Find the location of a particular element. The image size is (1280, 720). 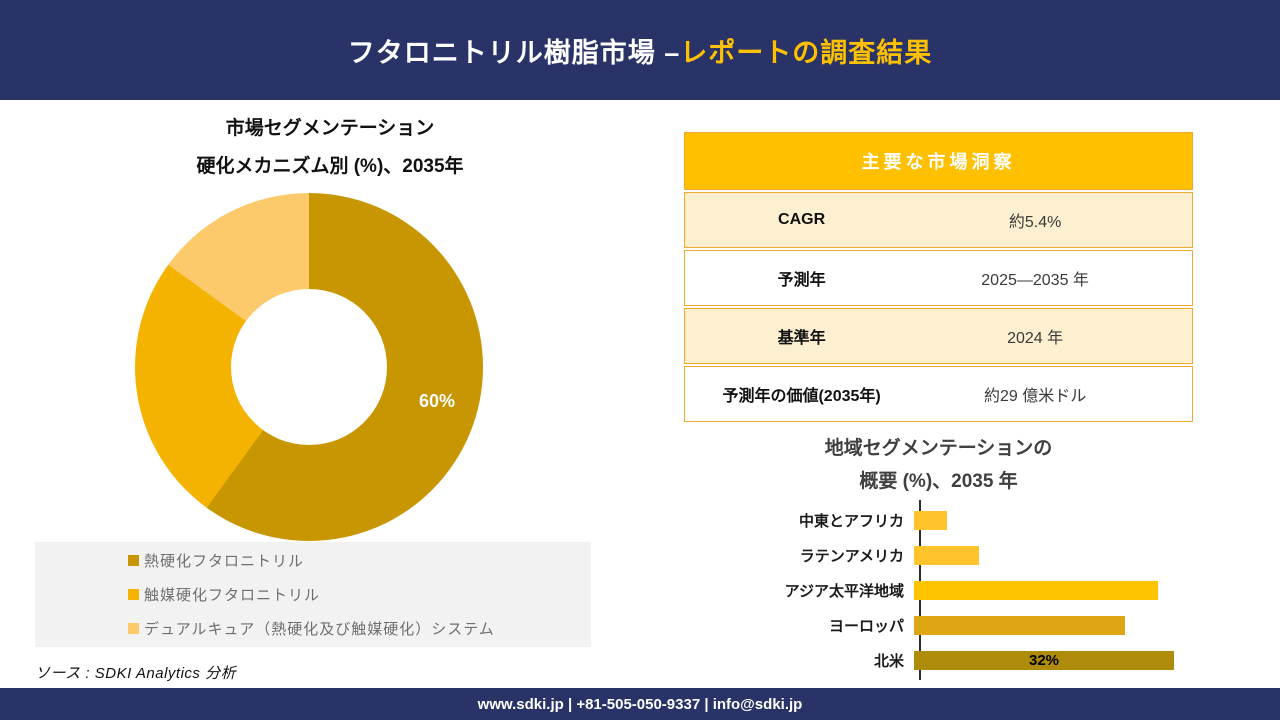

bar-row: ヨーロッパ is located at coordinates (967, 625).